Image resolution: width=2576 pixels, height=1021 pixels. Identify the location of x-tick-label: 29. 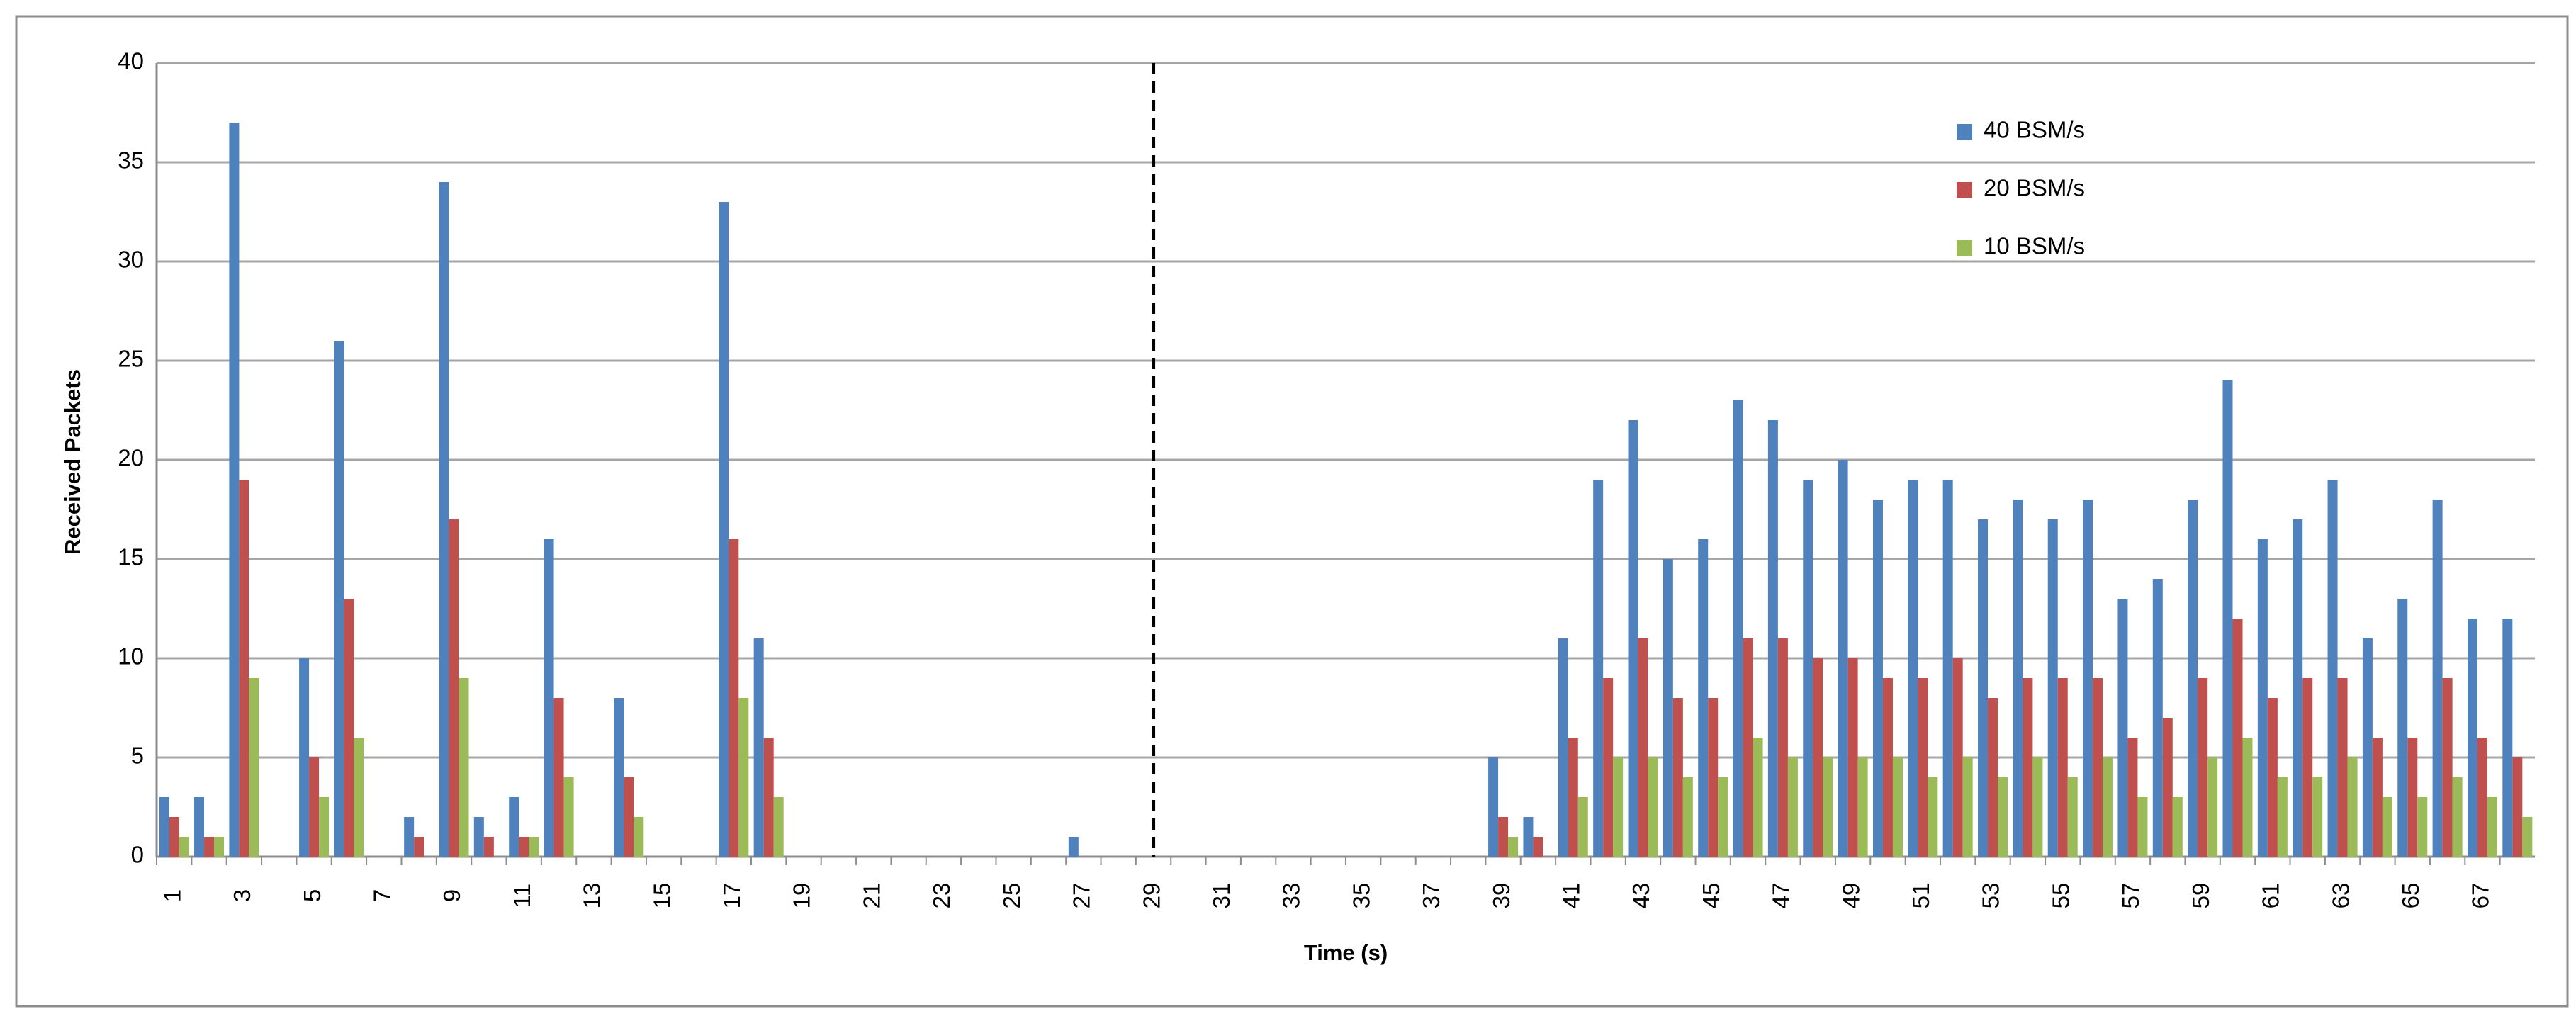
(1151, 896).